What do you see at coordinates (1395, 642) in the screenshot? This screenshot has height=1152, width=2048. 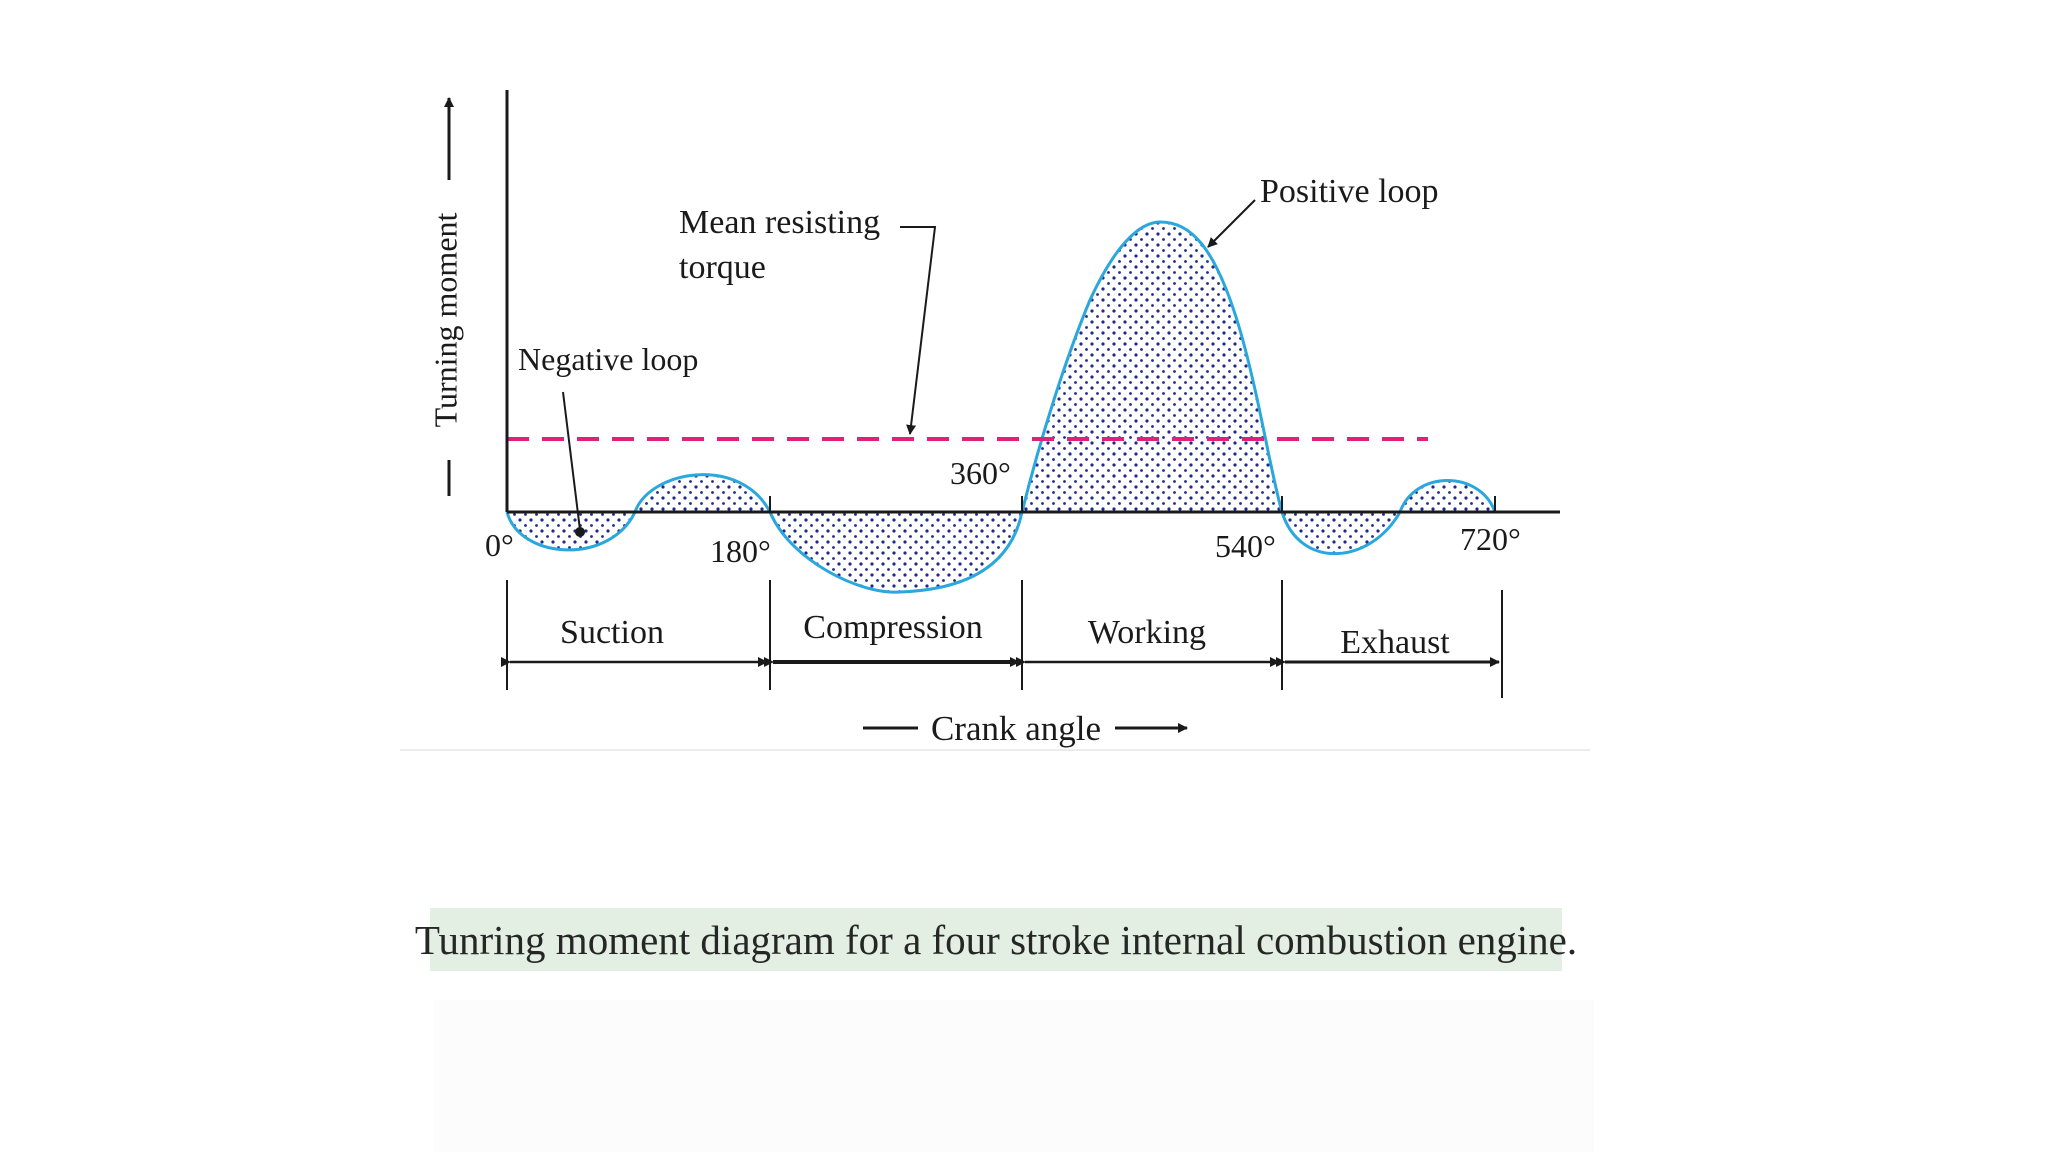 I see `stroke-label-exhaust: Exhaust` at bounding box center [1395, 642].